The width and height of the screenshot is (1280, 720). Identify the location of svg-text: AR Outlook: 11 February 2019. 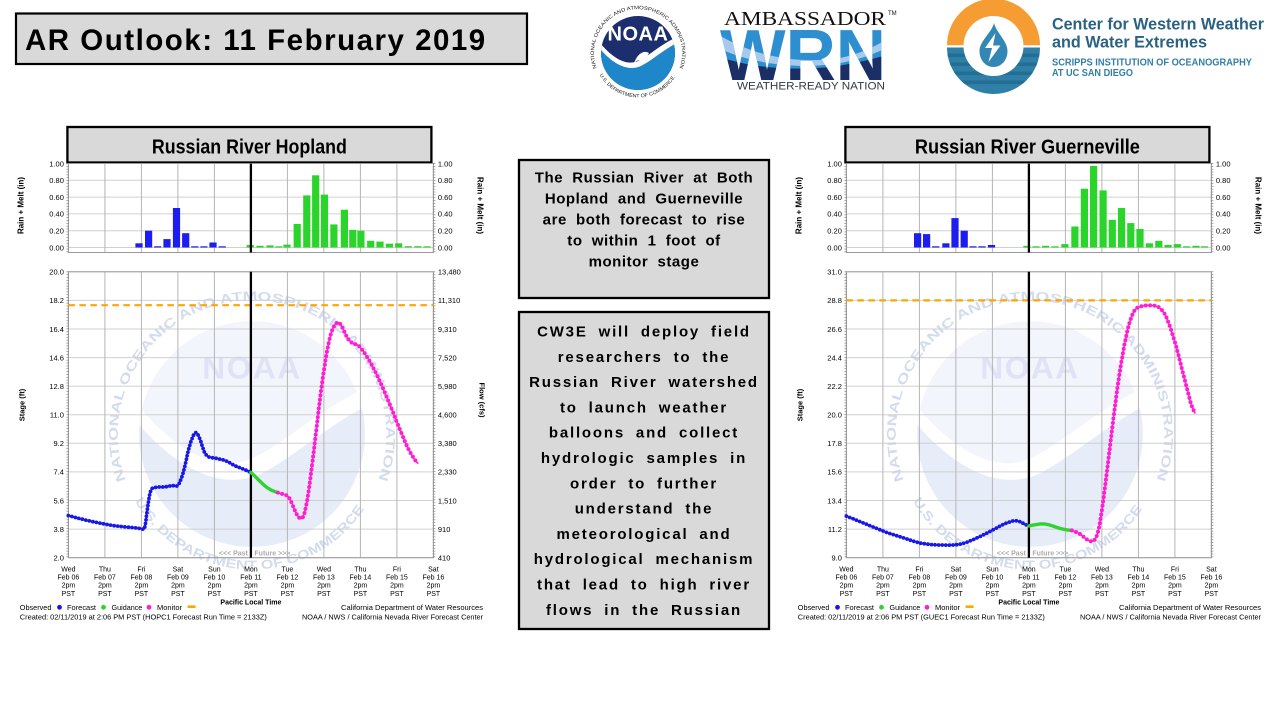
(256, 40).